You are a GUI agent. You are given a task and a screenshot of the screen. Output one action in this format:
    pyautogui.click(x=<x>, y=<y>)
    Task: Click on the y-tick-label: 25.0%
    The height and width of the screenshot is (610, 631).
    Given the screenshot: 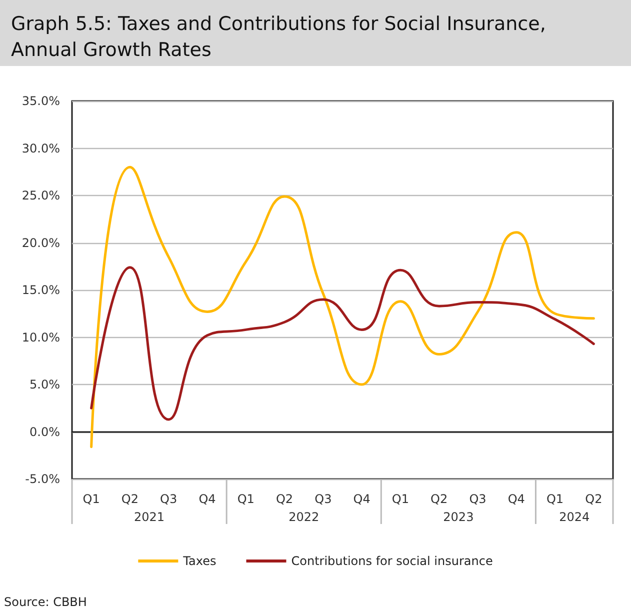 What is the action you would take?
    pyautogui.click(x=41, y=195)
    